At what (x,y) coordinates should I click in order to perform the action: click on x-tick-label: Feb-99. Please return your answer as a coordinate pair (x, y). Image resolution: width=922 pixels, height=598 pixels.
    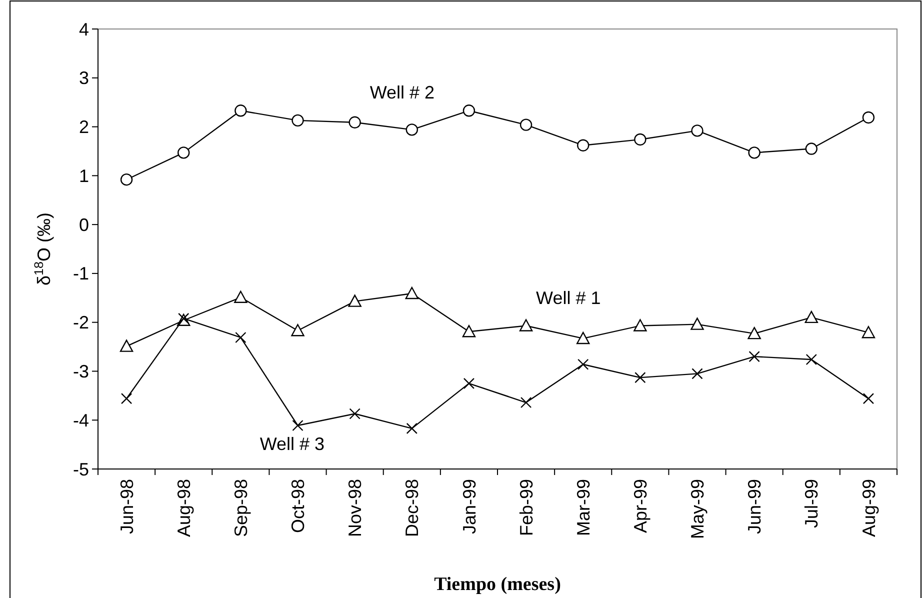
    Looking at the image, I should click on (526, 507).